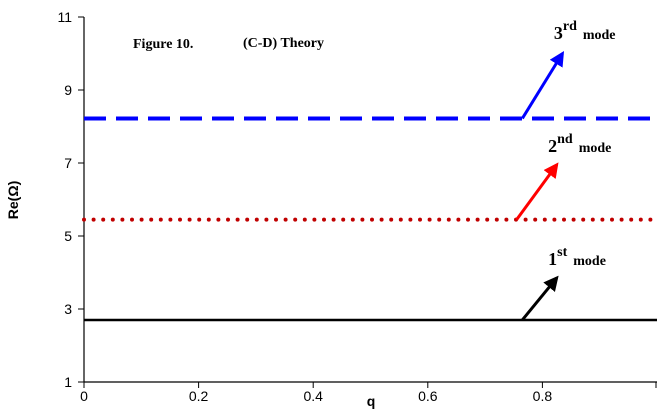 Image resolution: width=657 pixels, height=412 pixels. What do you see at coordinates (84, 396) in the screenshot?
I see `x-tick-label: 0` at bounding box center [84, 396].